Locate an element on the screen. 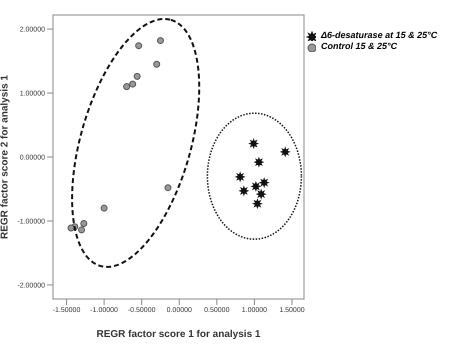  x-axis-title: REGR factor score 1 for analysis 1 is located at coordinates (178, 334).